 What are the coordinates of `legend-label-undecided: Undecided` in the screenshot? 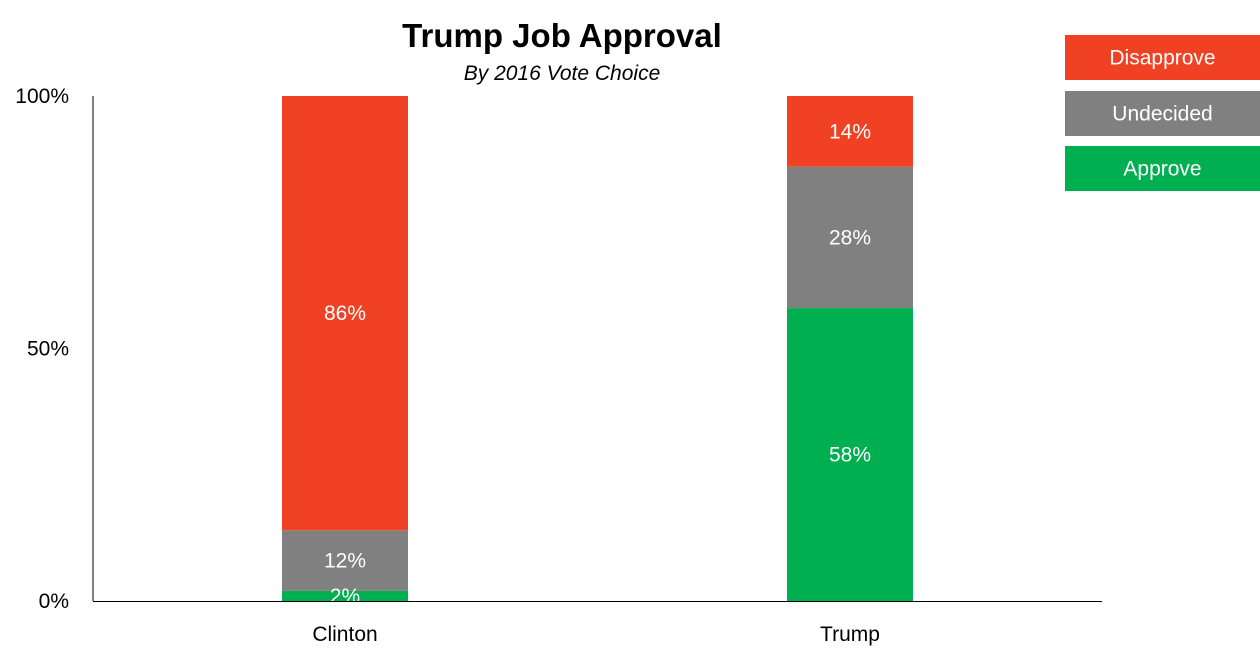 It's located at (1162, 114).